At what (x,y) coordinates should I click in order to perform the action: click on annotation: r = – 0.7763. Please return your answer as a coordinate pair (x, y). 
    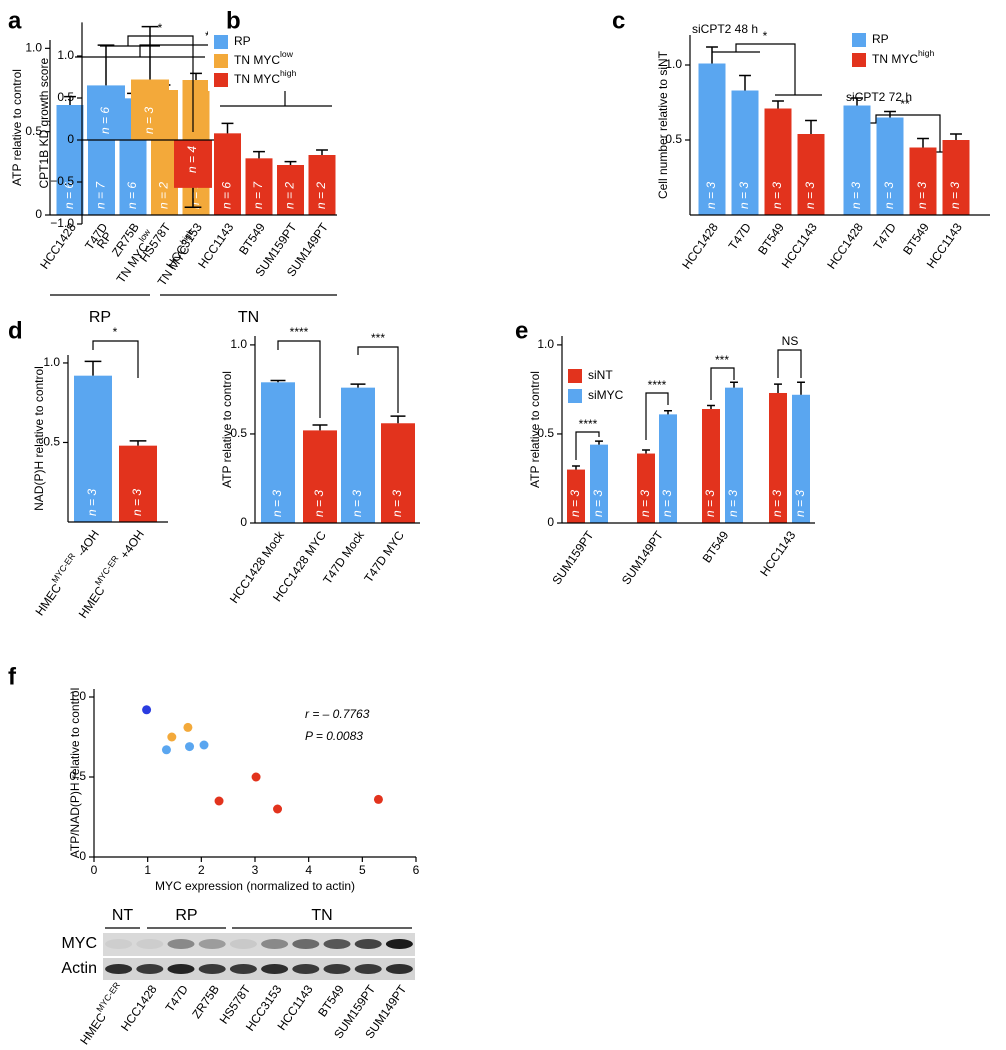
    Looking at the image, I should click on (337, 714).